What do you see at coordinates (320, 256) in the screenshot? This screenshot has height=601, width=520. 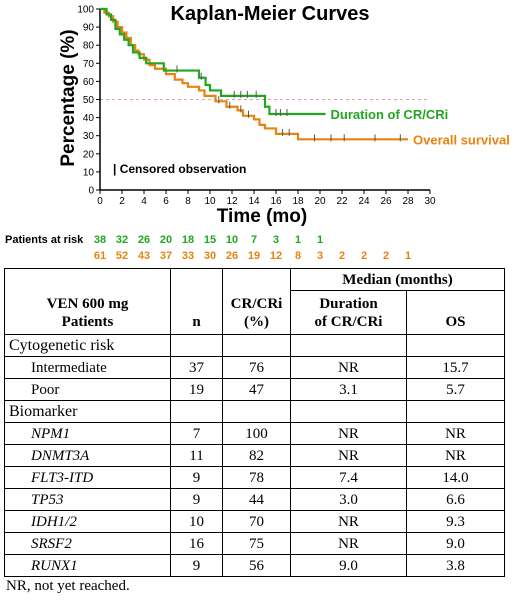 I see `risk-count: 3` at bounding box center [320, 256].